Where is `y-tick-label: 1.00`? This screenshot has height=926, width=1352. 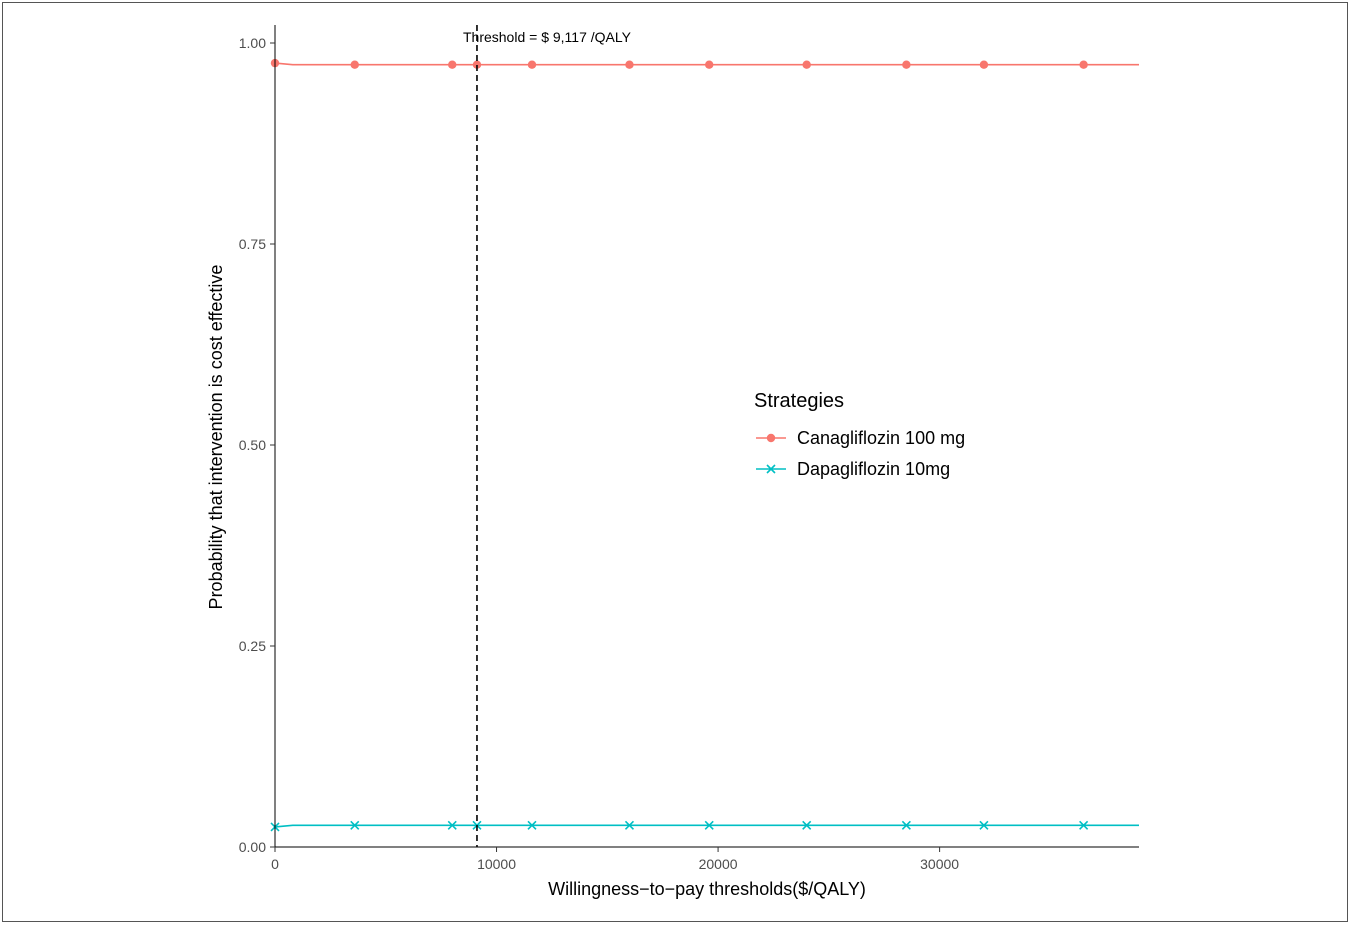 y-tick-label: 1.00 is located at coordinates (252, 43).